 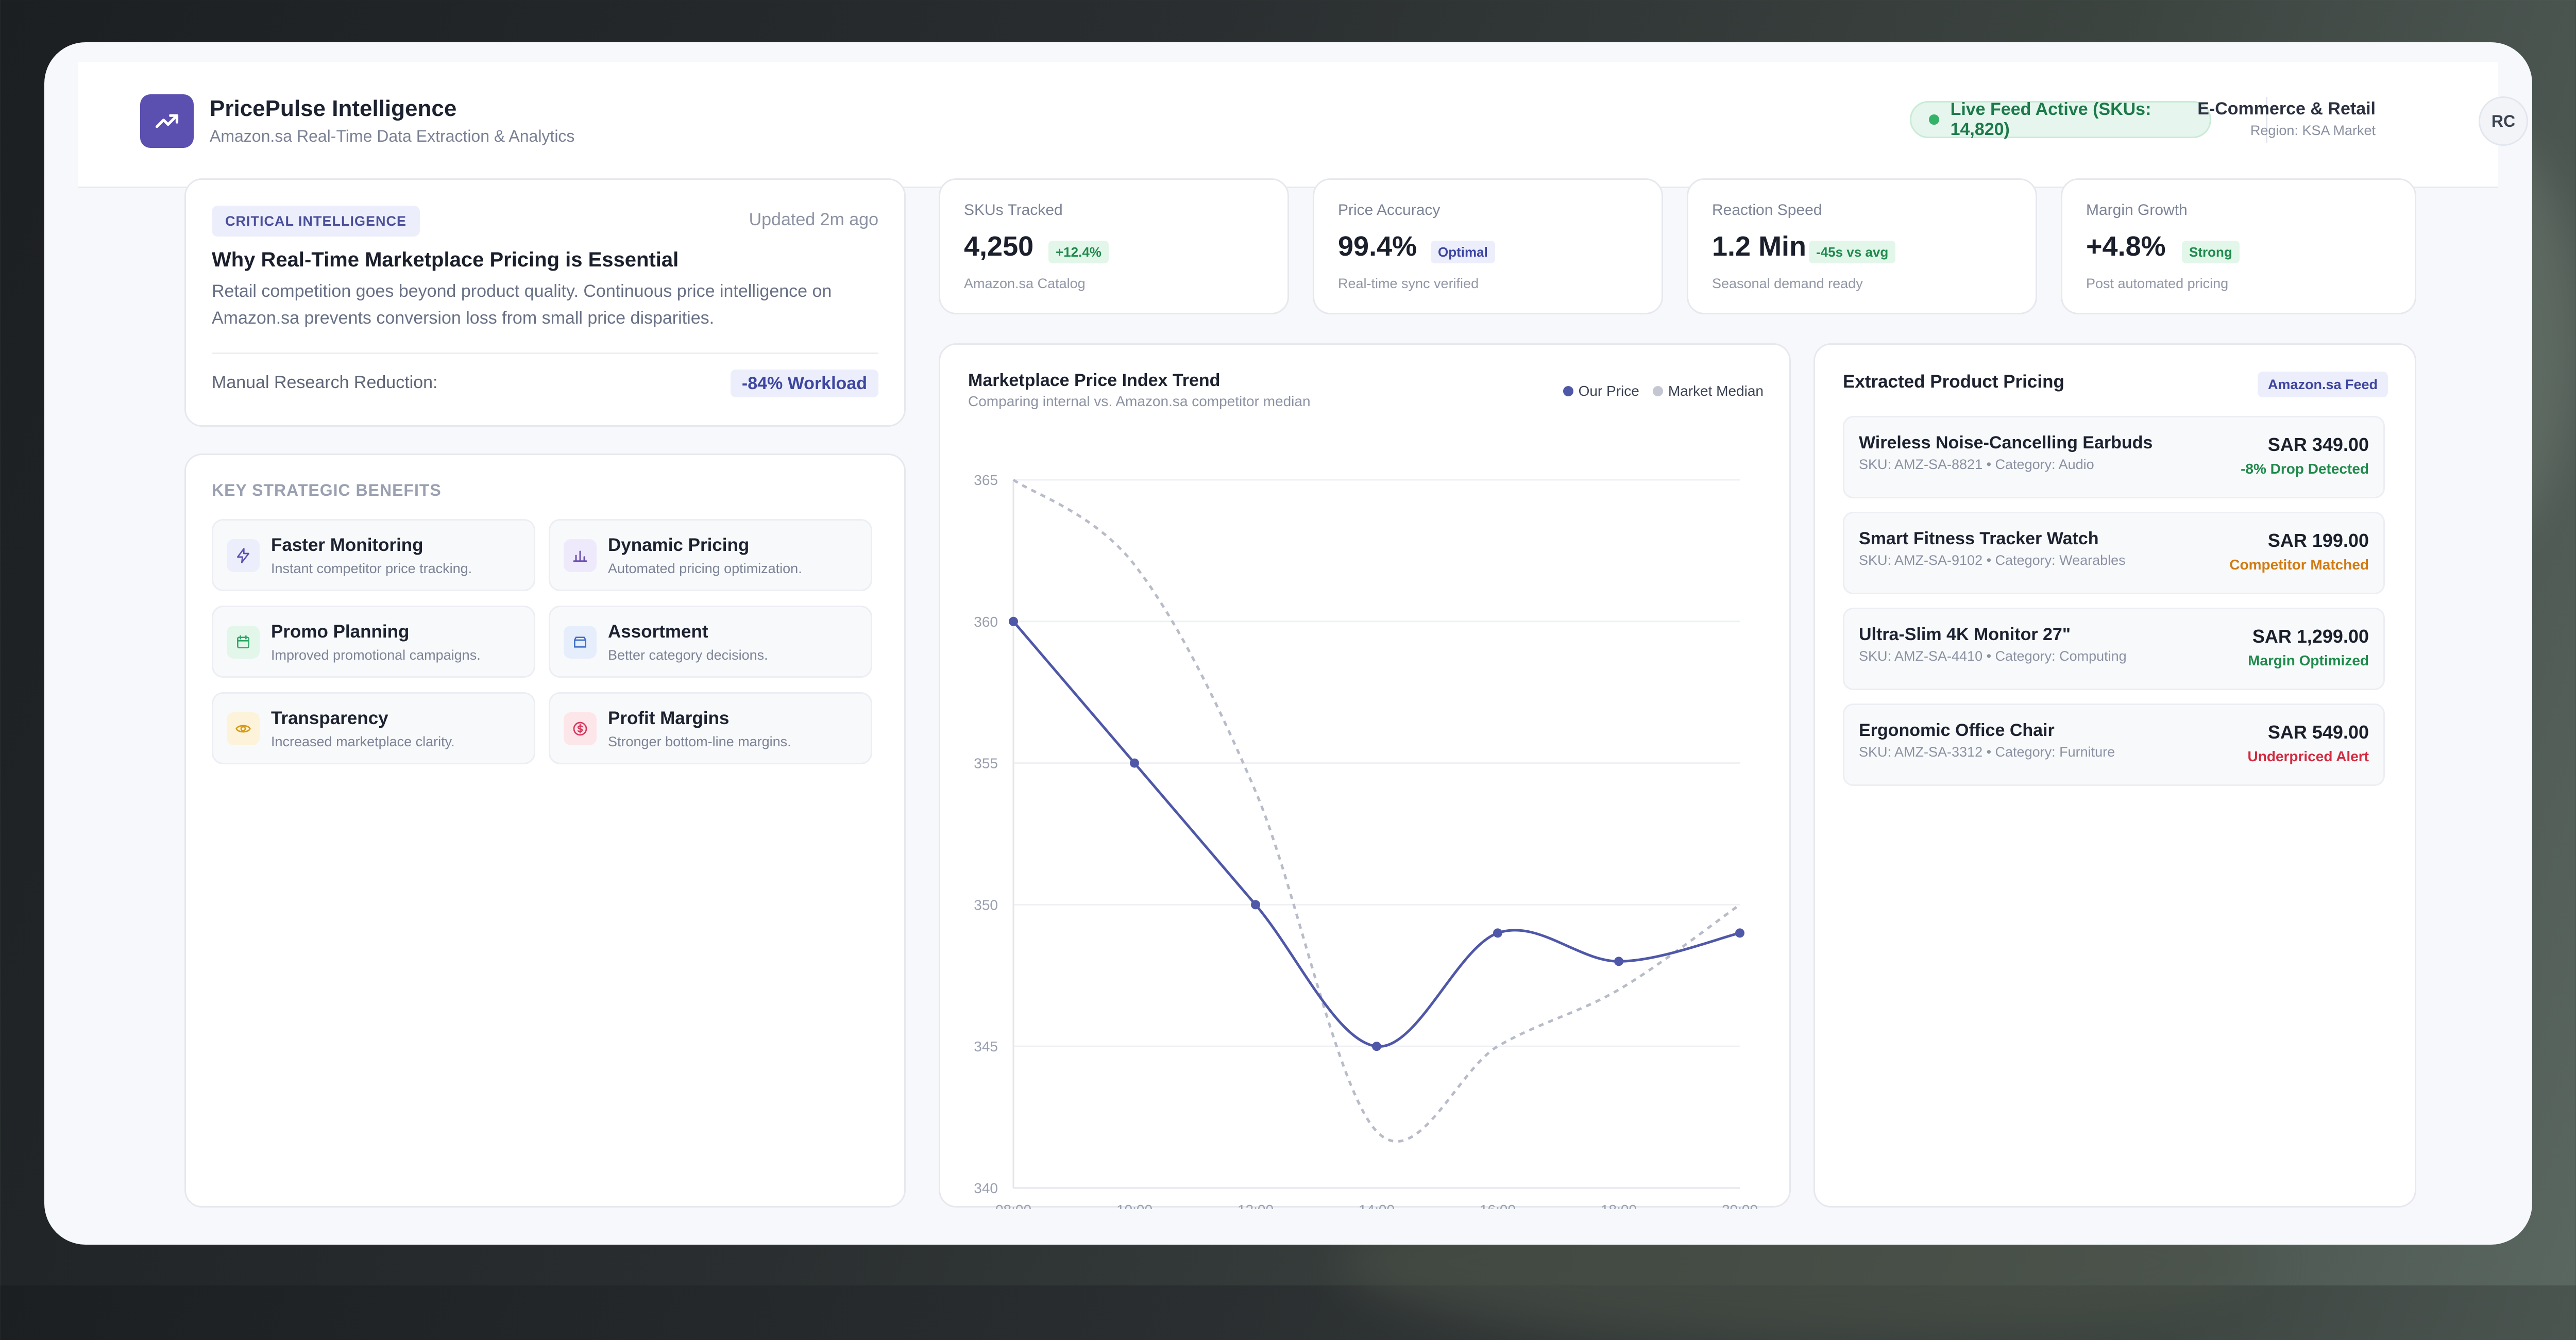 What do you see at coordinates (167, 121) in the screenshot?
I see `trend-up-icon` at bounding box center [167, 121].